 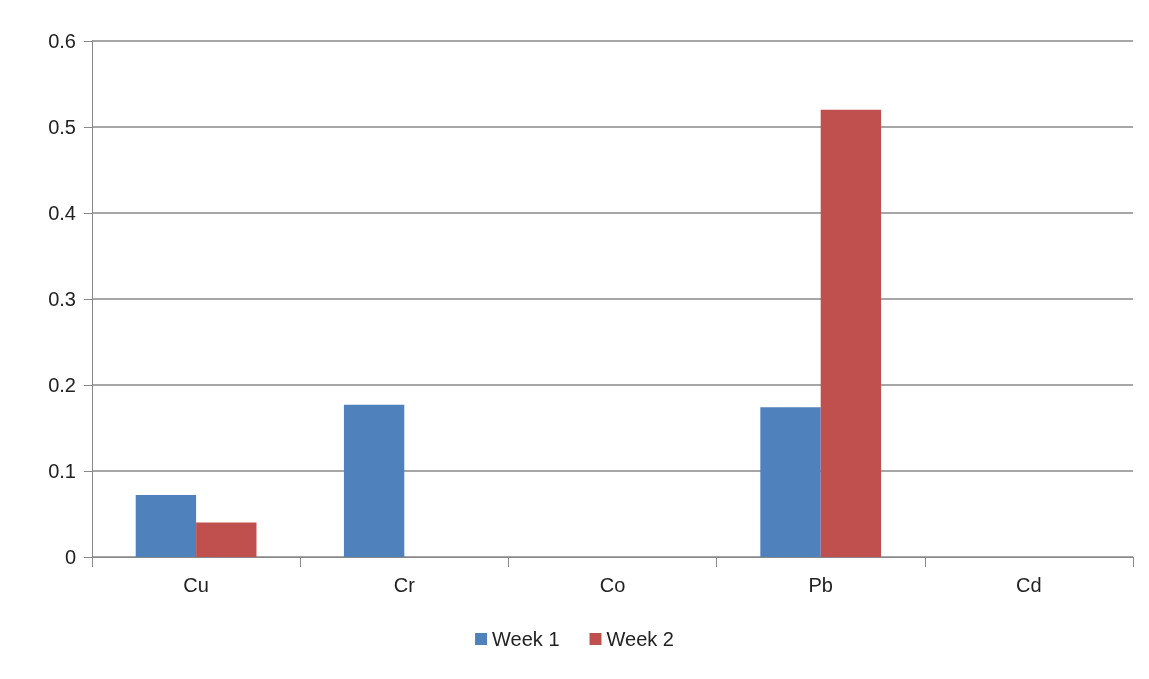 What do you see at coordinates (404, 585) in the screenshot?
I see `x-tick-label: Cr` at bounding box center [404, 585].